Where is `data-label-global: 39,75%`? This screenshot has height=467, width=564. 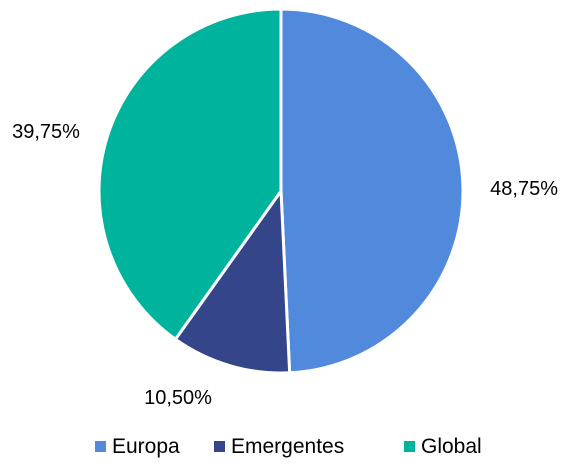
data-label-global: 39,75% is located at coordinates (46, 132).